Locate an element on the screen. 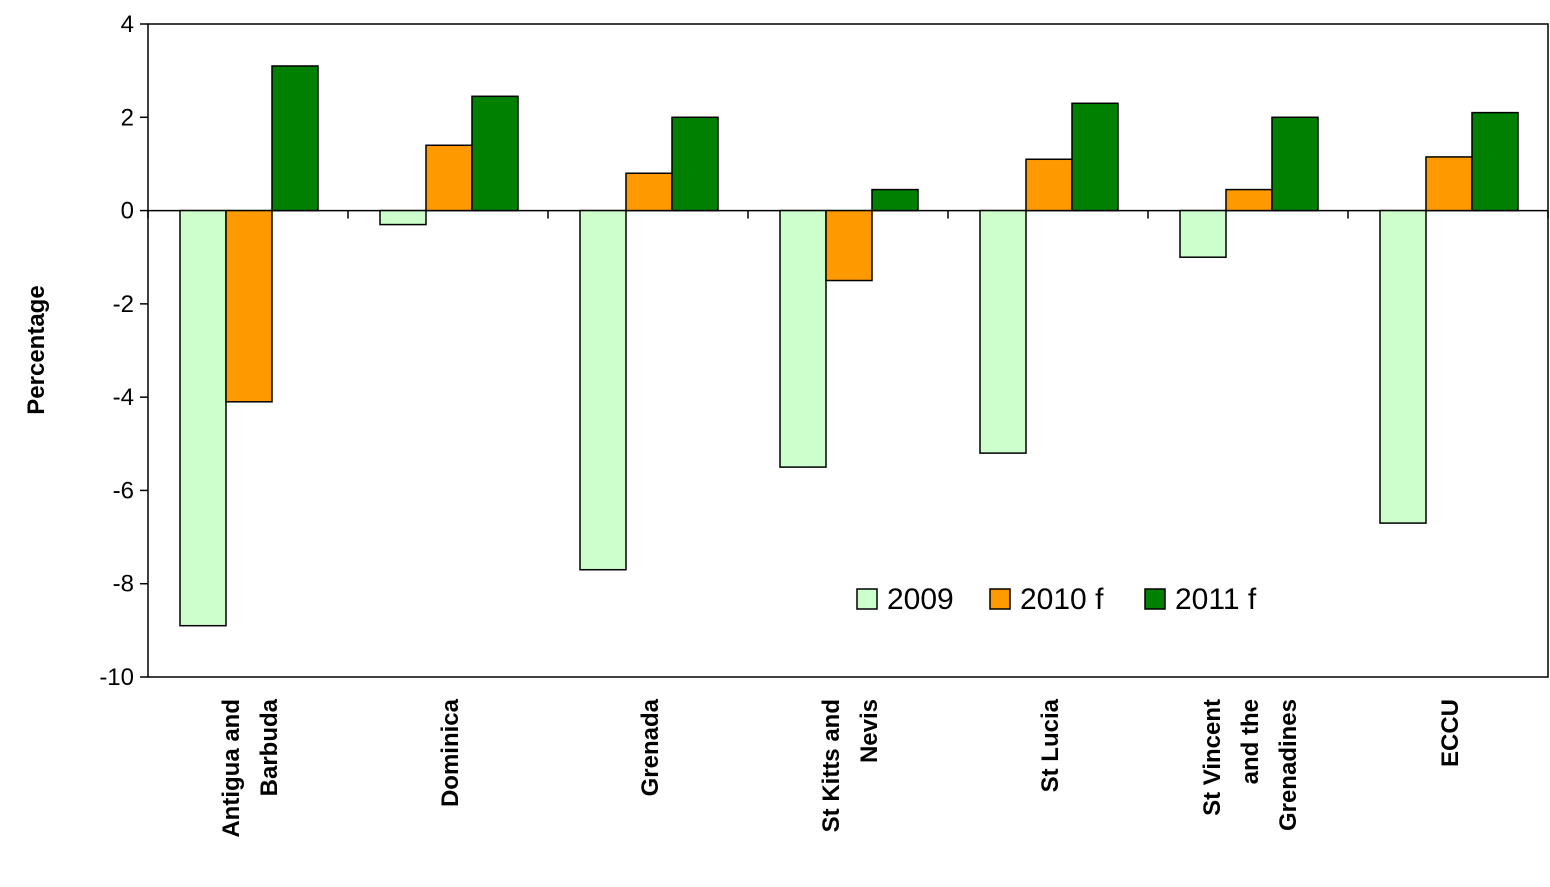 This screenshot has height=887, width=1550. category-label: St Vincent and the Grenadines is located at coordinates (1250, 765).